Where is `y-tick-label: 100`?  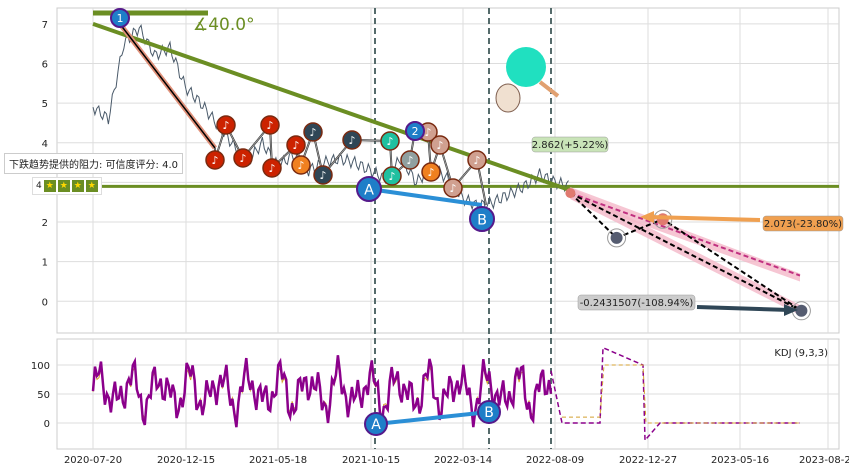
y-tick-label: 100 is located at coordinates (40, 366).